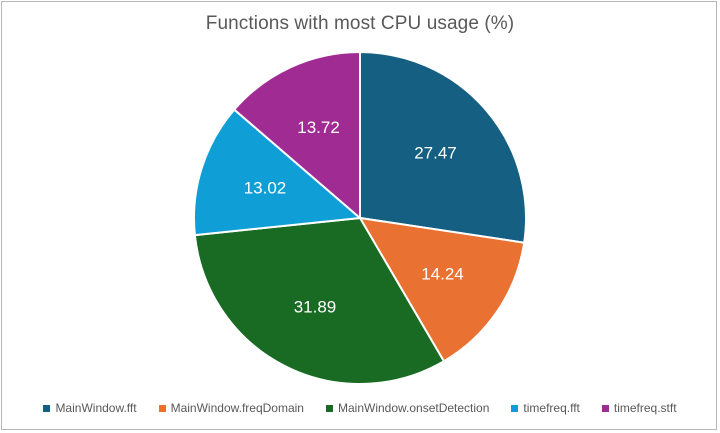 The height and width of the screenshot is (433, 720). Describe the element at coordinates (435, 153) in the screenshot. I see `slice-data-label: 27.47` at that location.